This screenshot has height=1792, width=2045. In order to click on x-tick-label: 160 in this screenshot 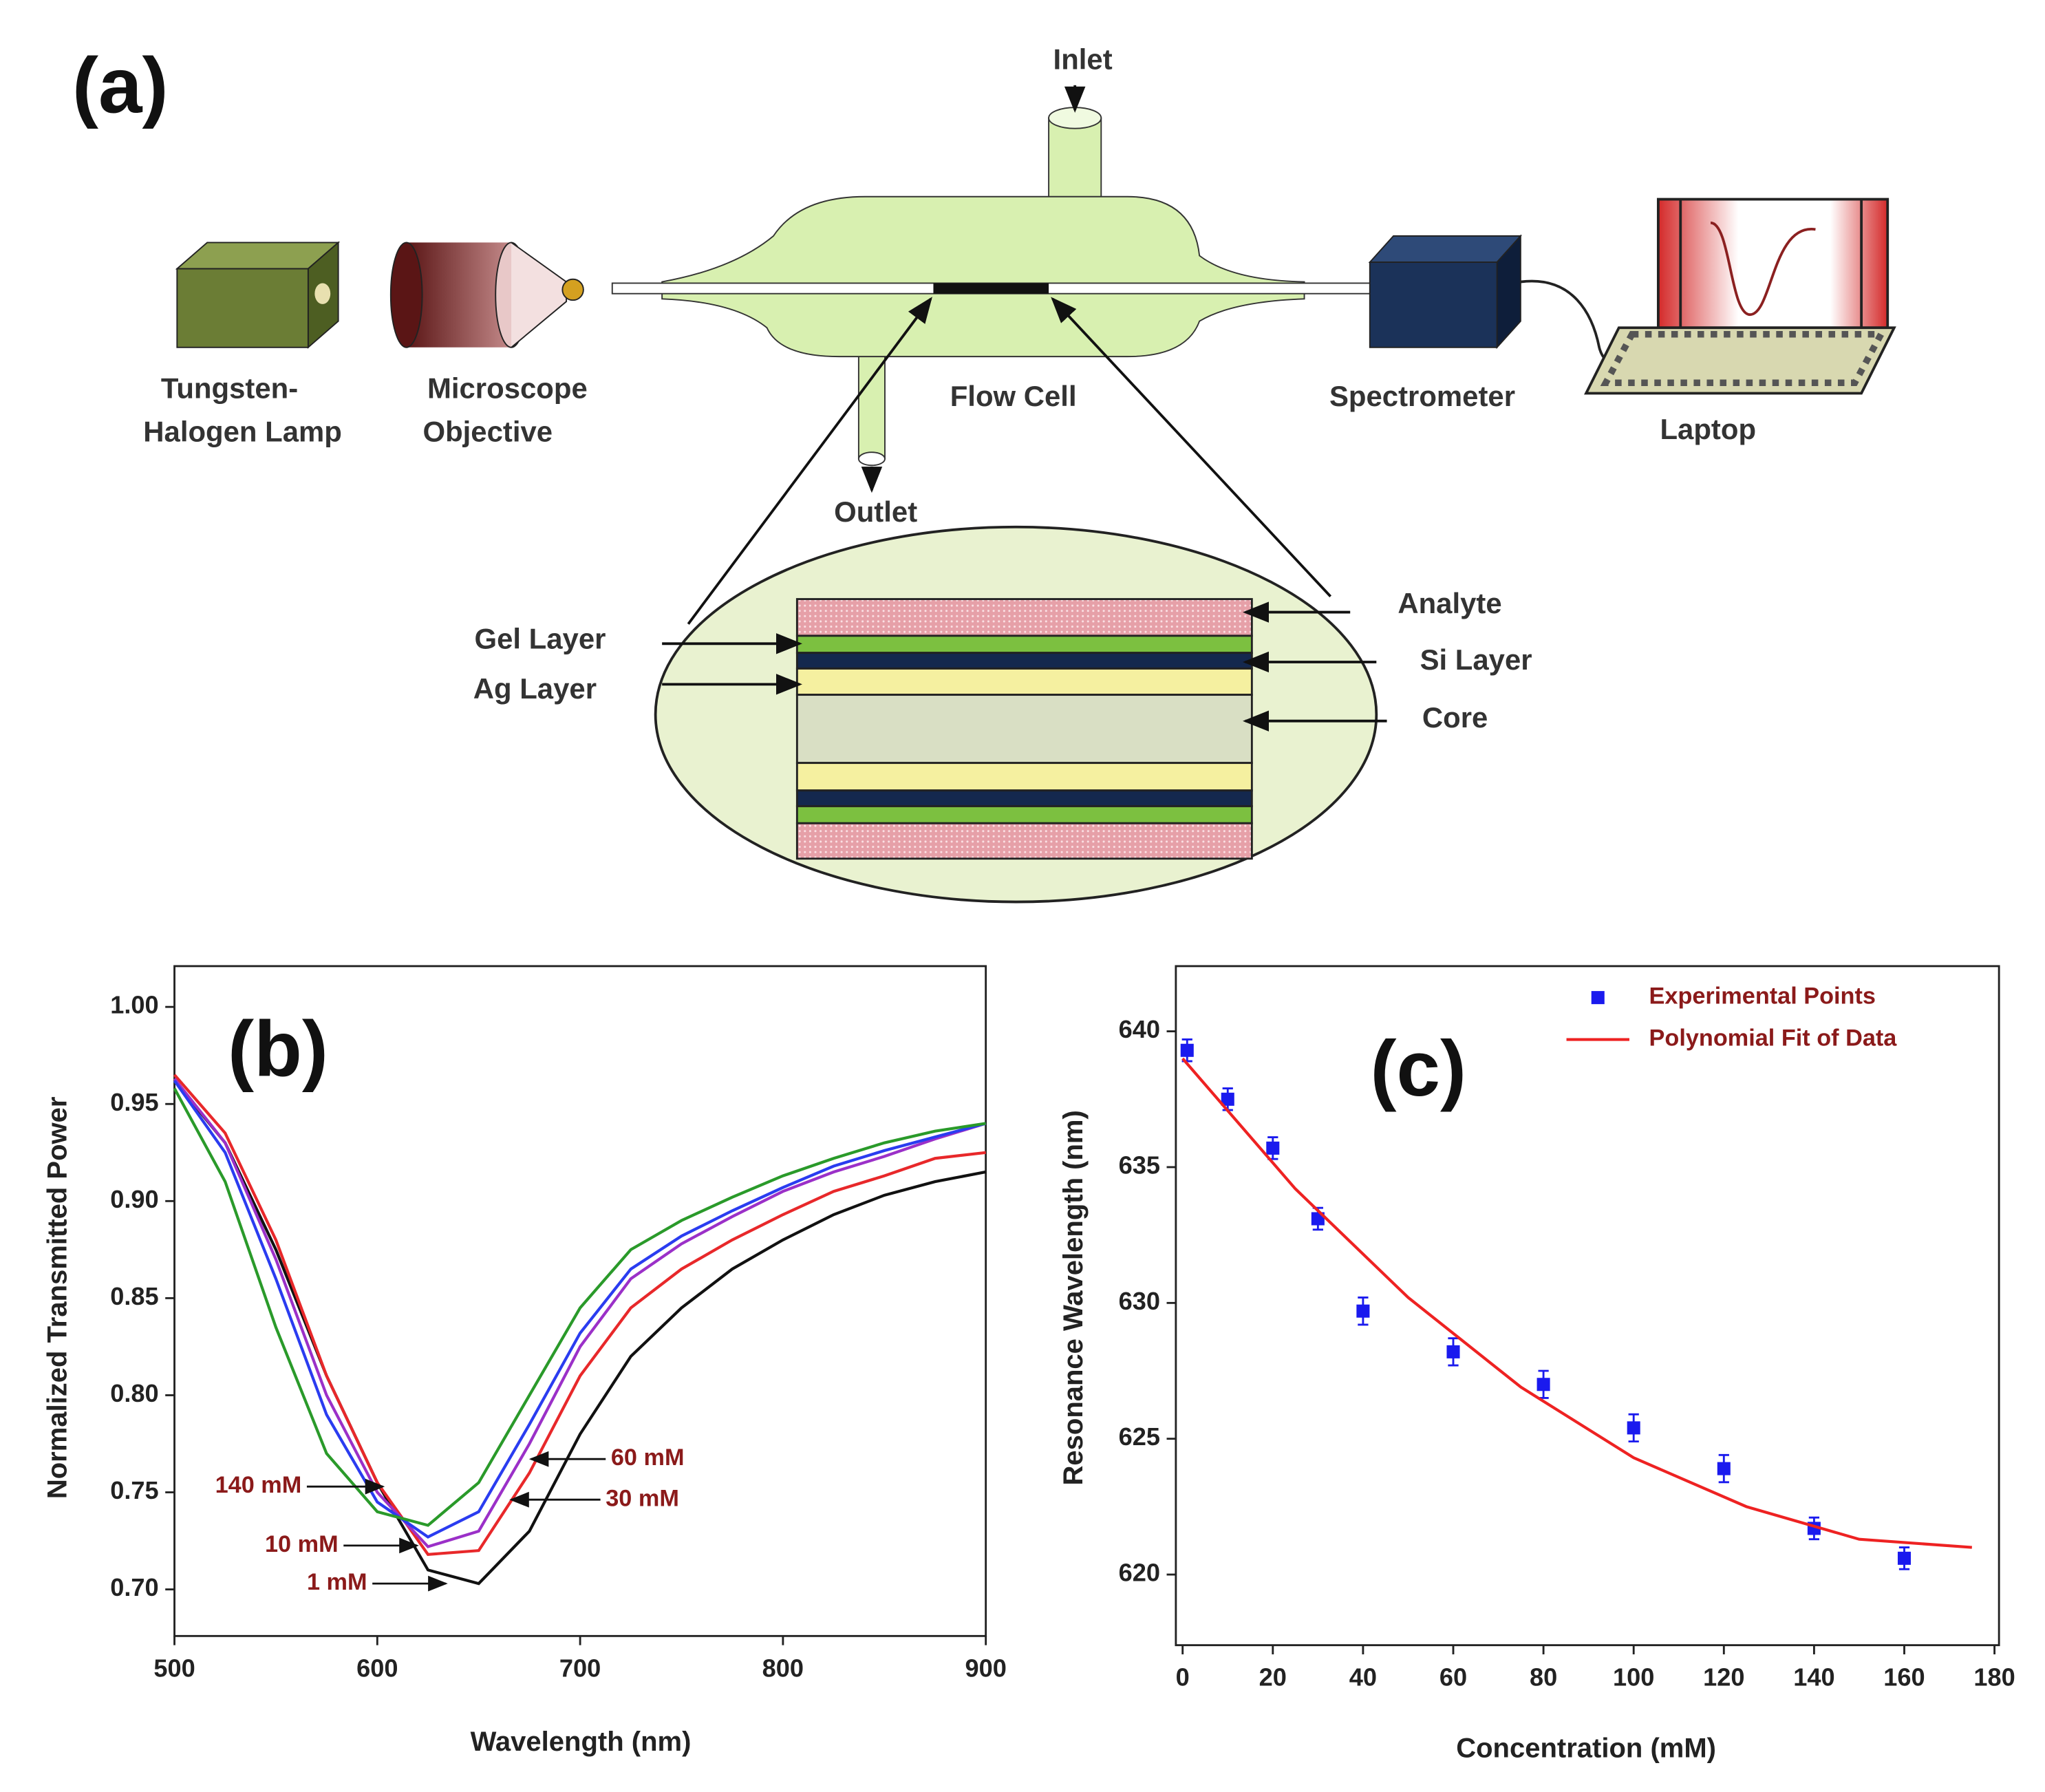, I will do `click(1904, 1678)`.